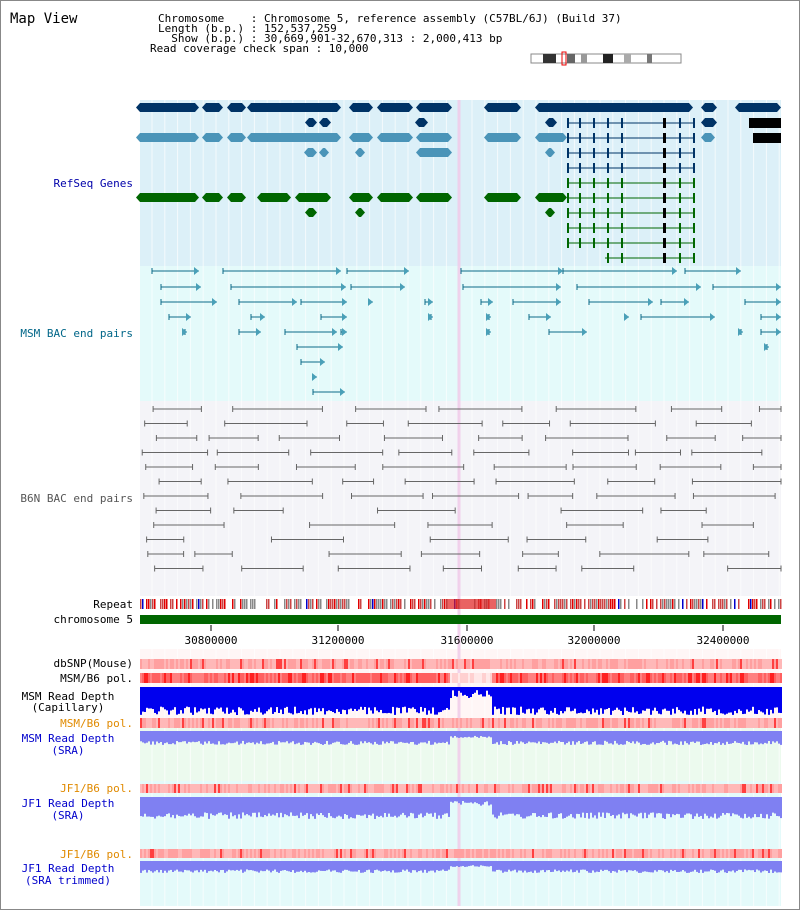 This screenshot has width=800, height=910. Describe the element at coordinates (76, 333) in the screenshot. I see `msm-bac-label: MSM BAC end pairs` at that location.